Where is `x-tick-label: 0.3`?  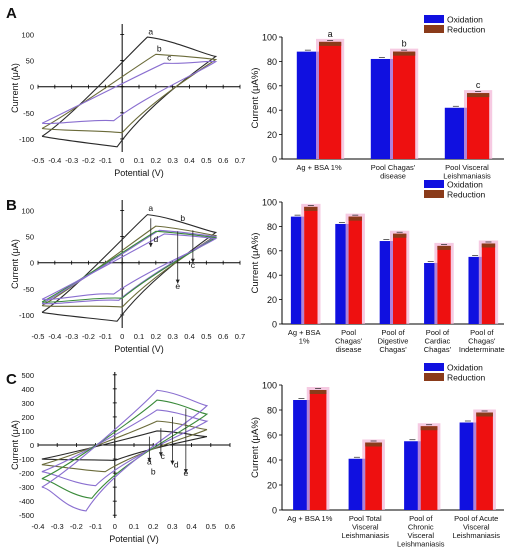 x-tick-label: 0.3 is located at coordinates (172, 336).